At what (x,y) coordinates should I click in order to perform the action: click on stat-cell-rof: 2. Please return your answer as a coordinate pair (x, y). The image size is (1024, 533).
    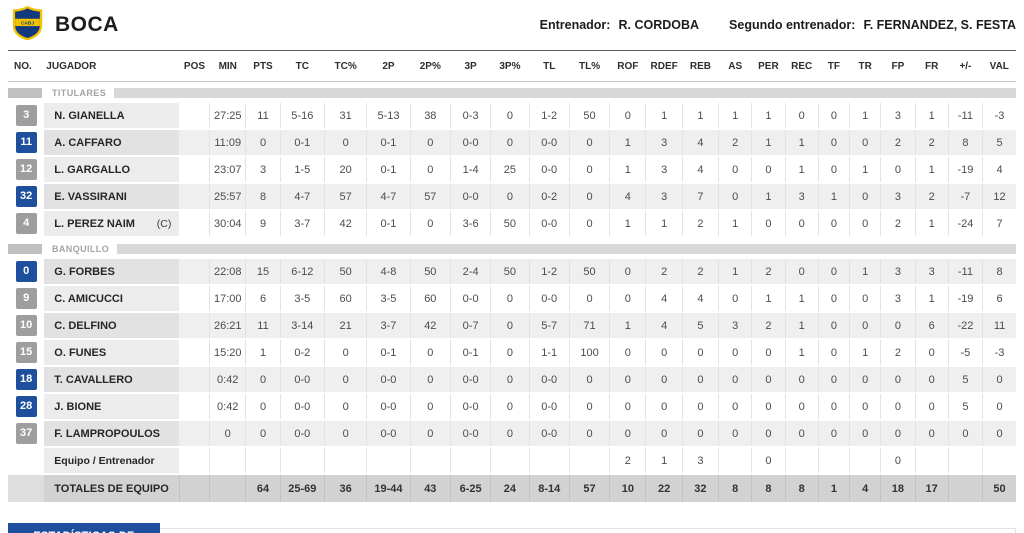
    Looking at the image, I should click on (627, 461).